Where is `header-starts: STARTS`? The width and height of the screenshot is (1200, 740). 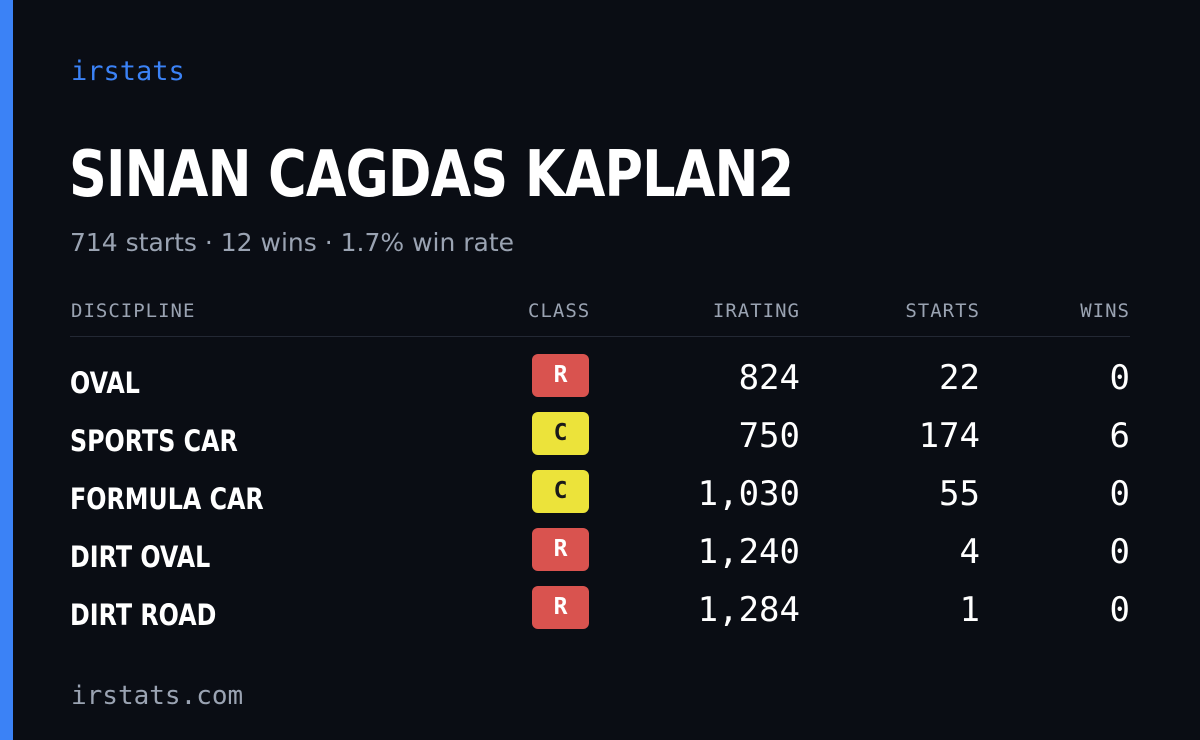
header-starts: STARTS is located at coordinates (942, 311).